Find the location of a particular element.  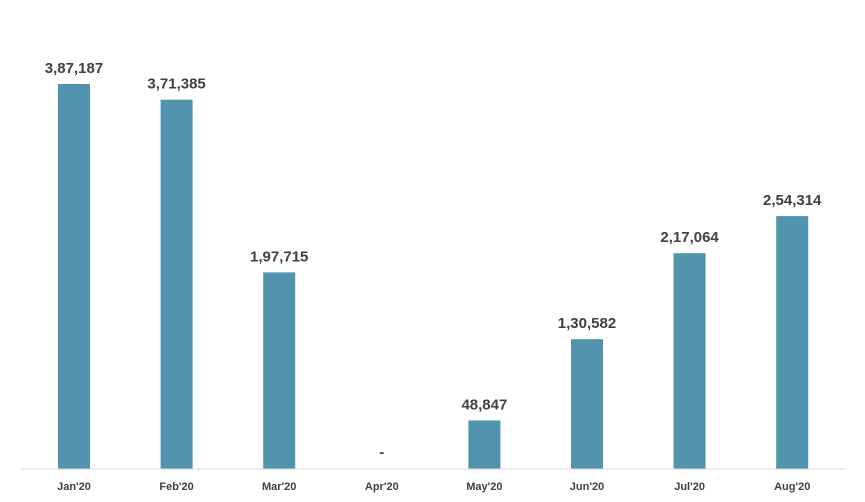

bar-value-label: - is located at coordinates (381, 452).